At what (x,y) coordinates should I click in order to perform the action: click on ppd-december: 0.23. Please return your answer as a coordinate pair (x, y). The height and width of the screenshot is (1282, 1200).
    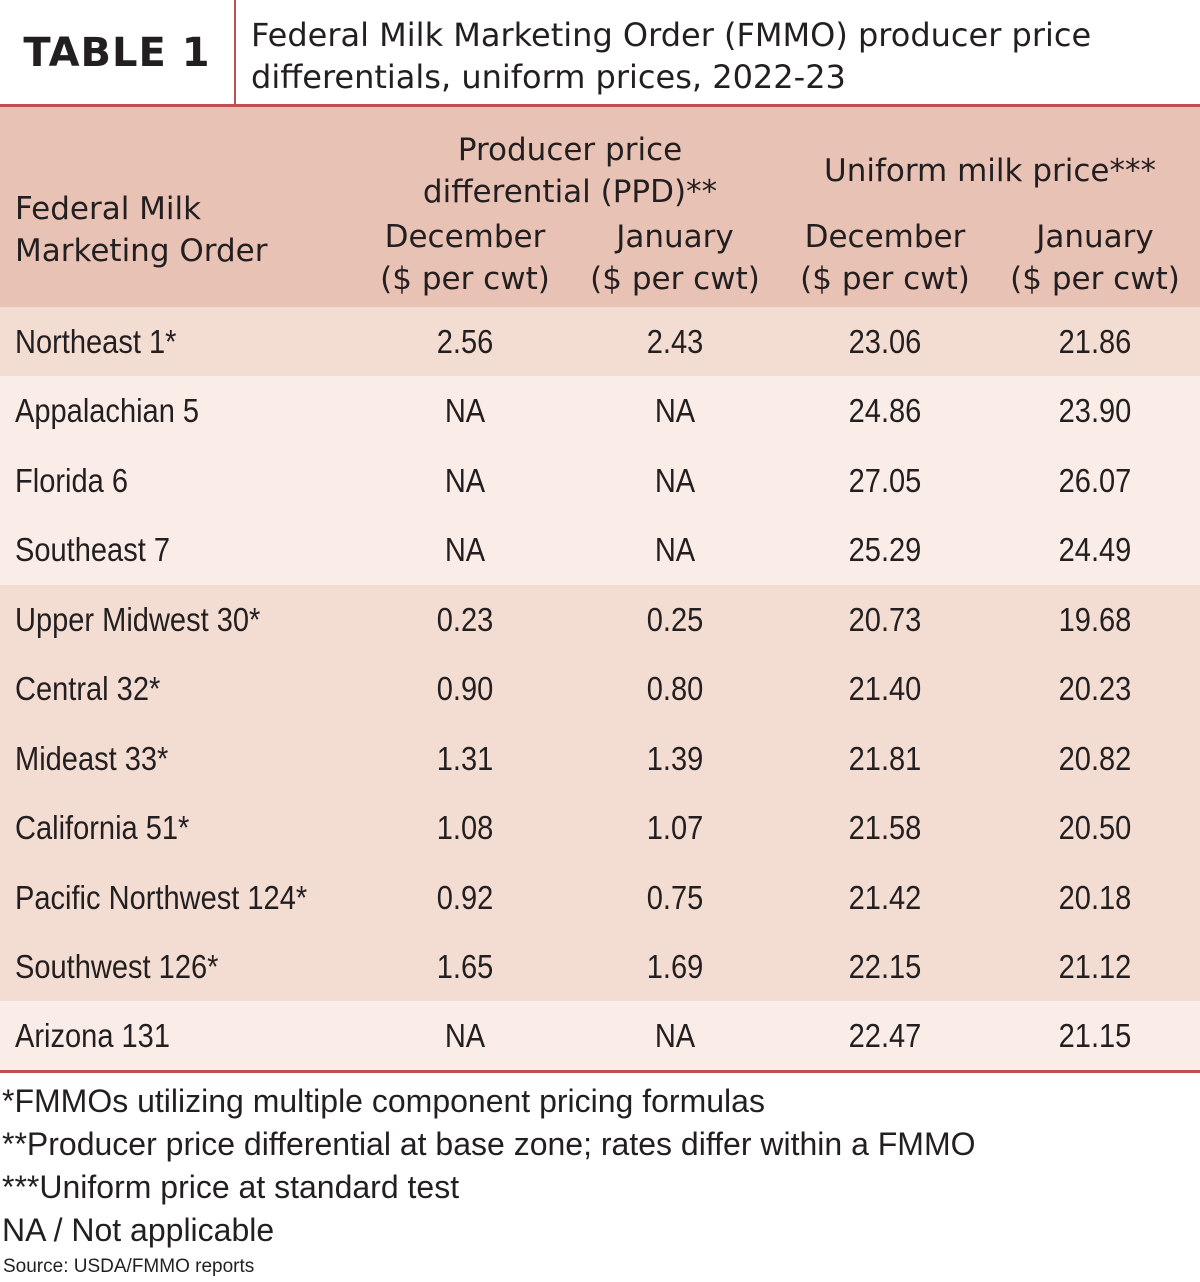
    Looking at the image, I should click on (465, 619).